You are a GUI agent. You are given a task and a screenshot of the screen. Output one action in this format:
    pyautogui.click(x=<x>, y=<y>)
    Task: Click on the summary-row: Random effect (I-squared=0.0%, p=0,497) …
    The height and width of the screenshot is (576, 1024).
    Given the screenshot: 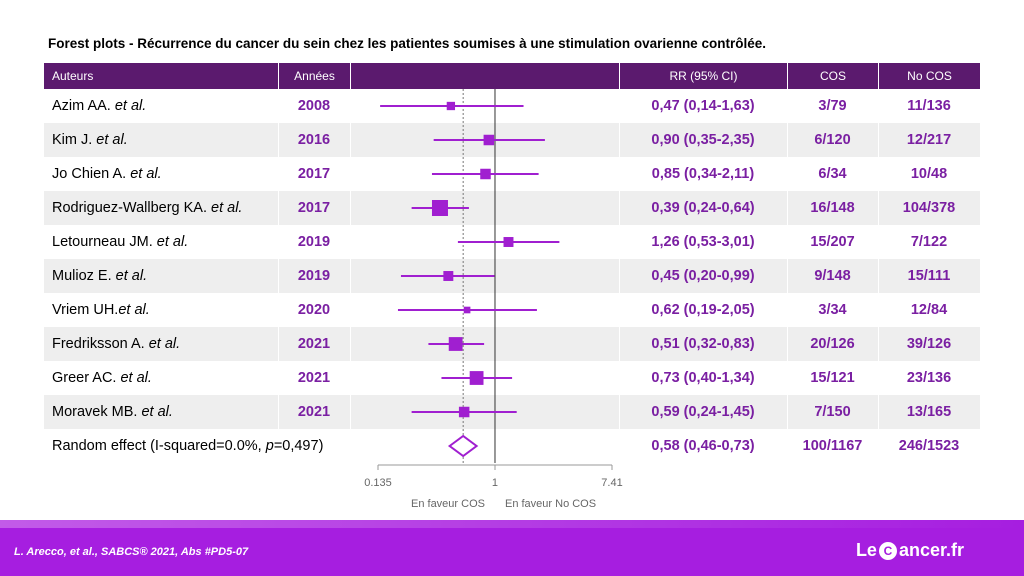 What is the action you would take?
    pyautogui.click(x=512, y=446)
    